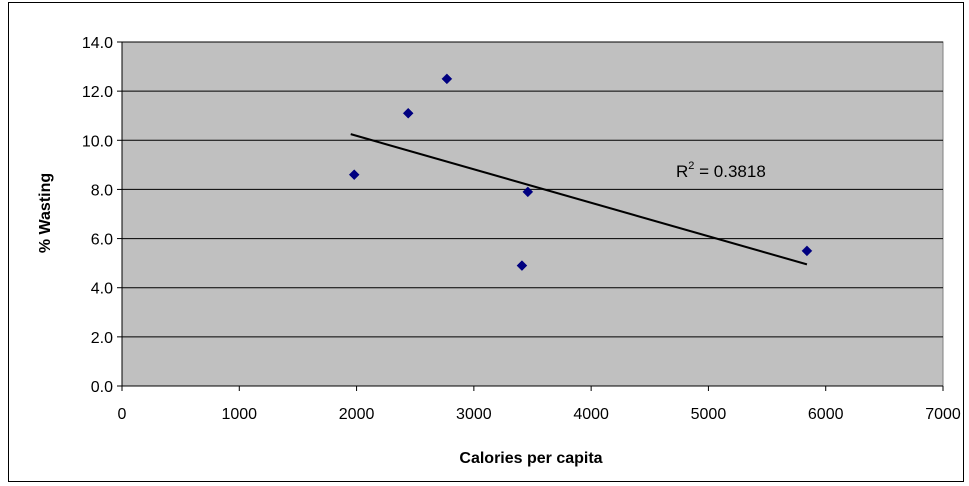  What do you see at coordinates (943, 414) in the screenshot?
I see `x-tick-label: 7000` at bounding box center [943, 414].